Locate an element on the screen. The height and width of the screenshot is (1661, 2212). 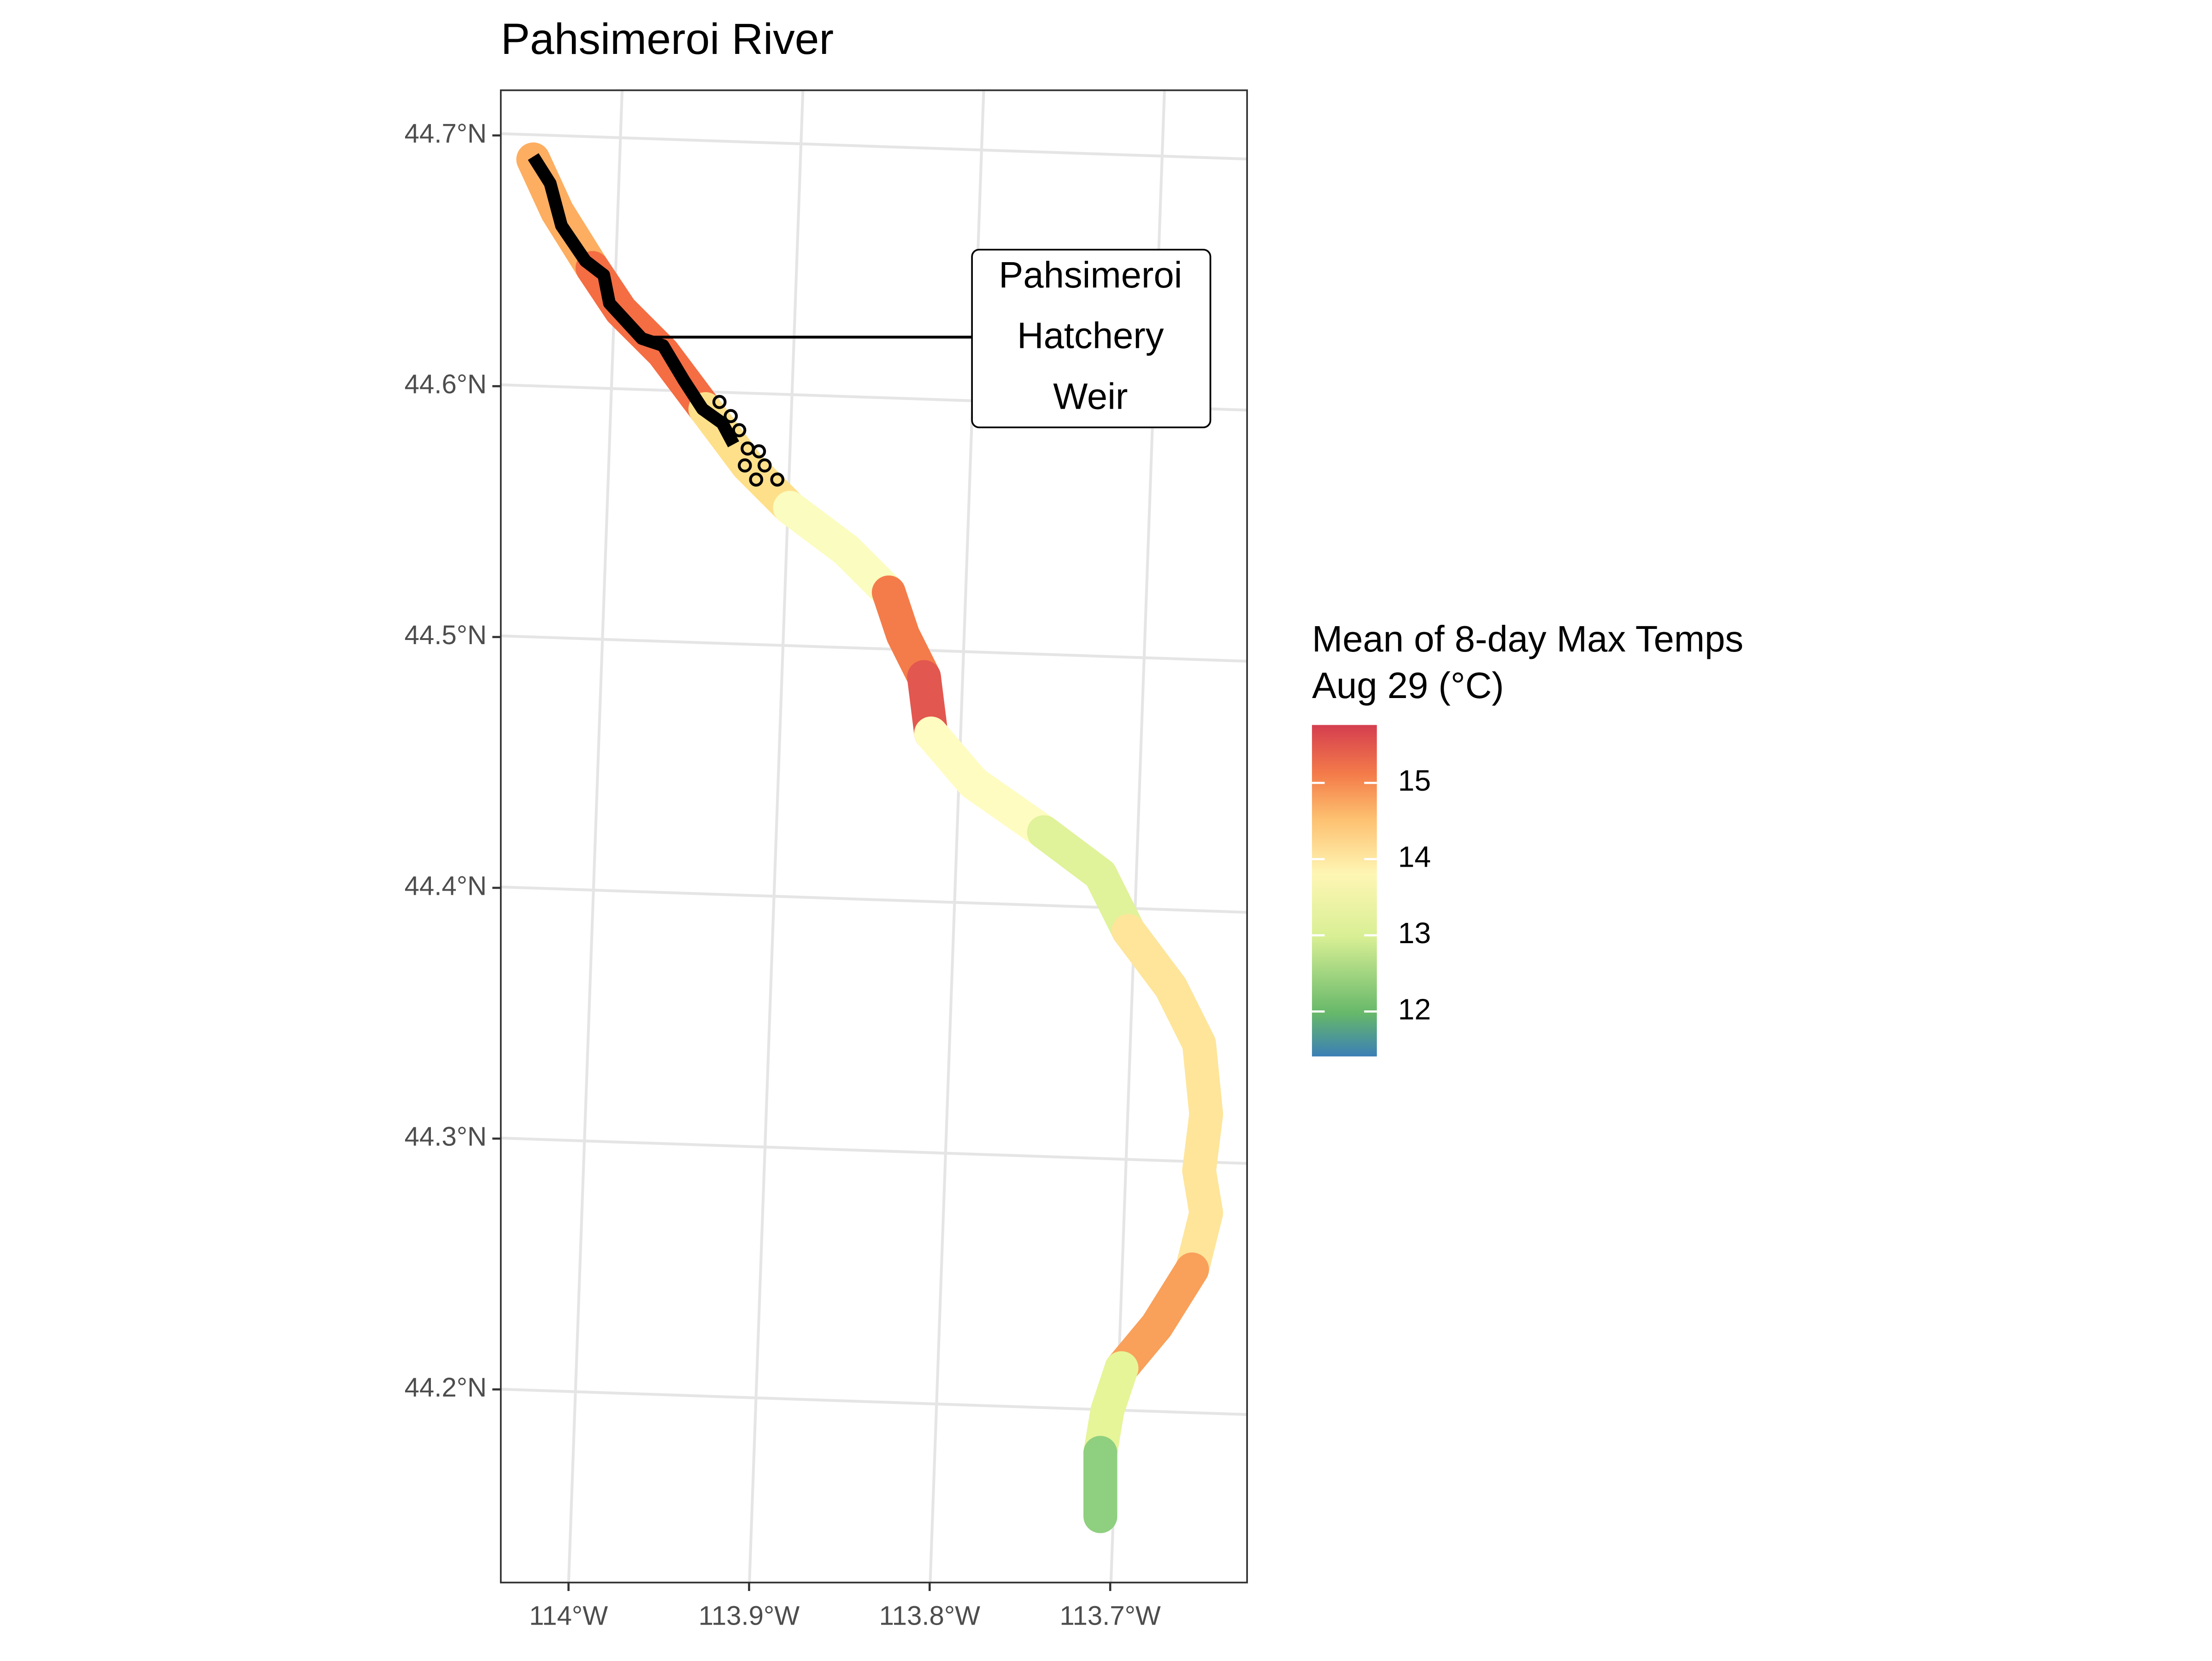
colorbar-tick-label: 13 is located at coordinates (1414, 933).